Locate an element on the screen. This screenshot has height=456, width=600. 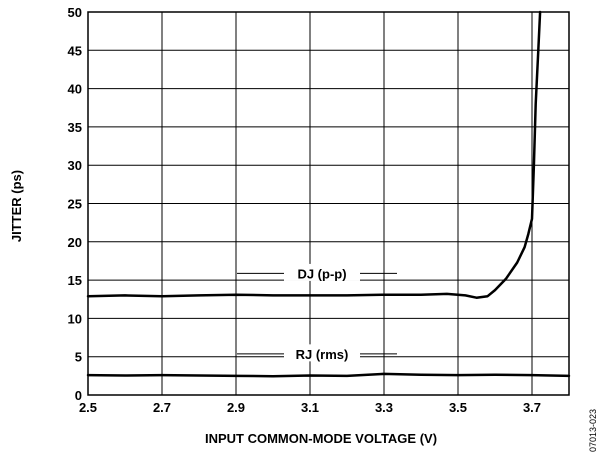
series-label-rj: RJ (rms) is located at coordinates (322, 354).